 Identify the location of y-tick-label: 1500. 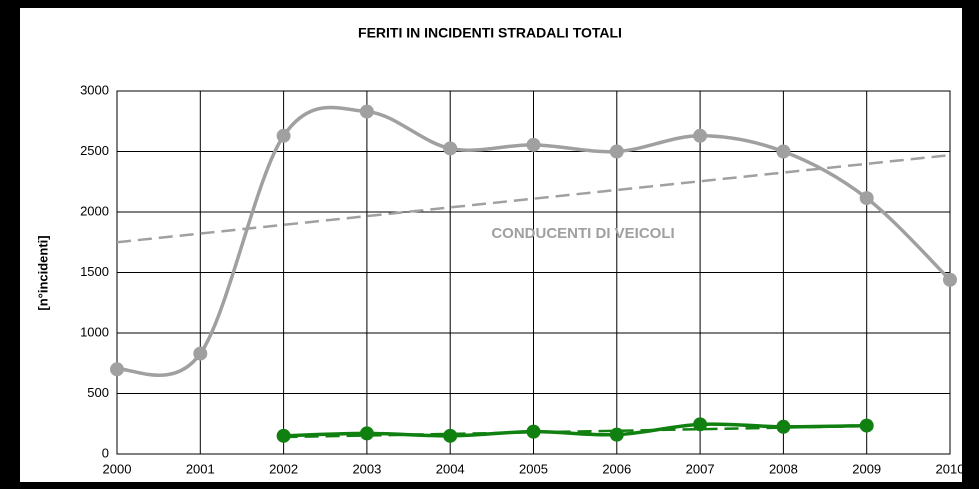
(94, 271).